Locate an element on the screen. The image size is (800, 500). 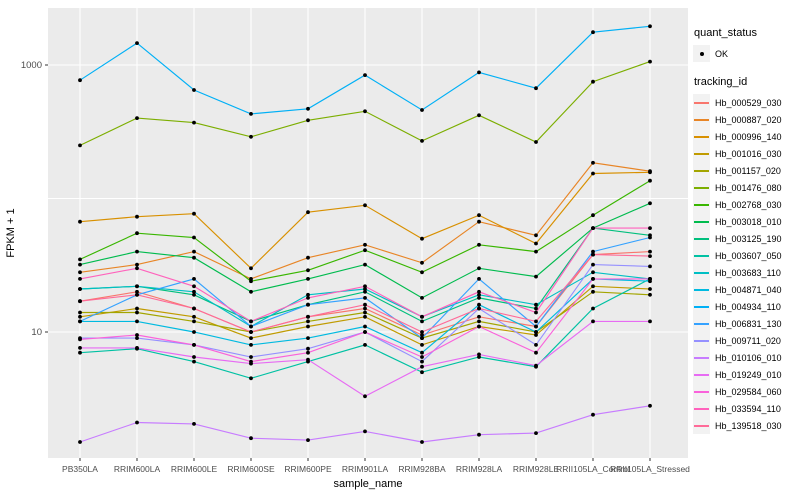
legend-item-label: OK is located at coordinates (722, 53).